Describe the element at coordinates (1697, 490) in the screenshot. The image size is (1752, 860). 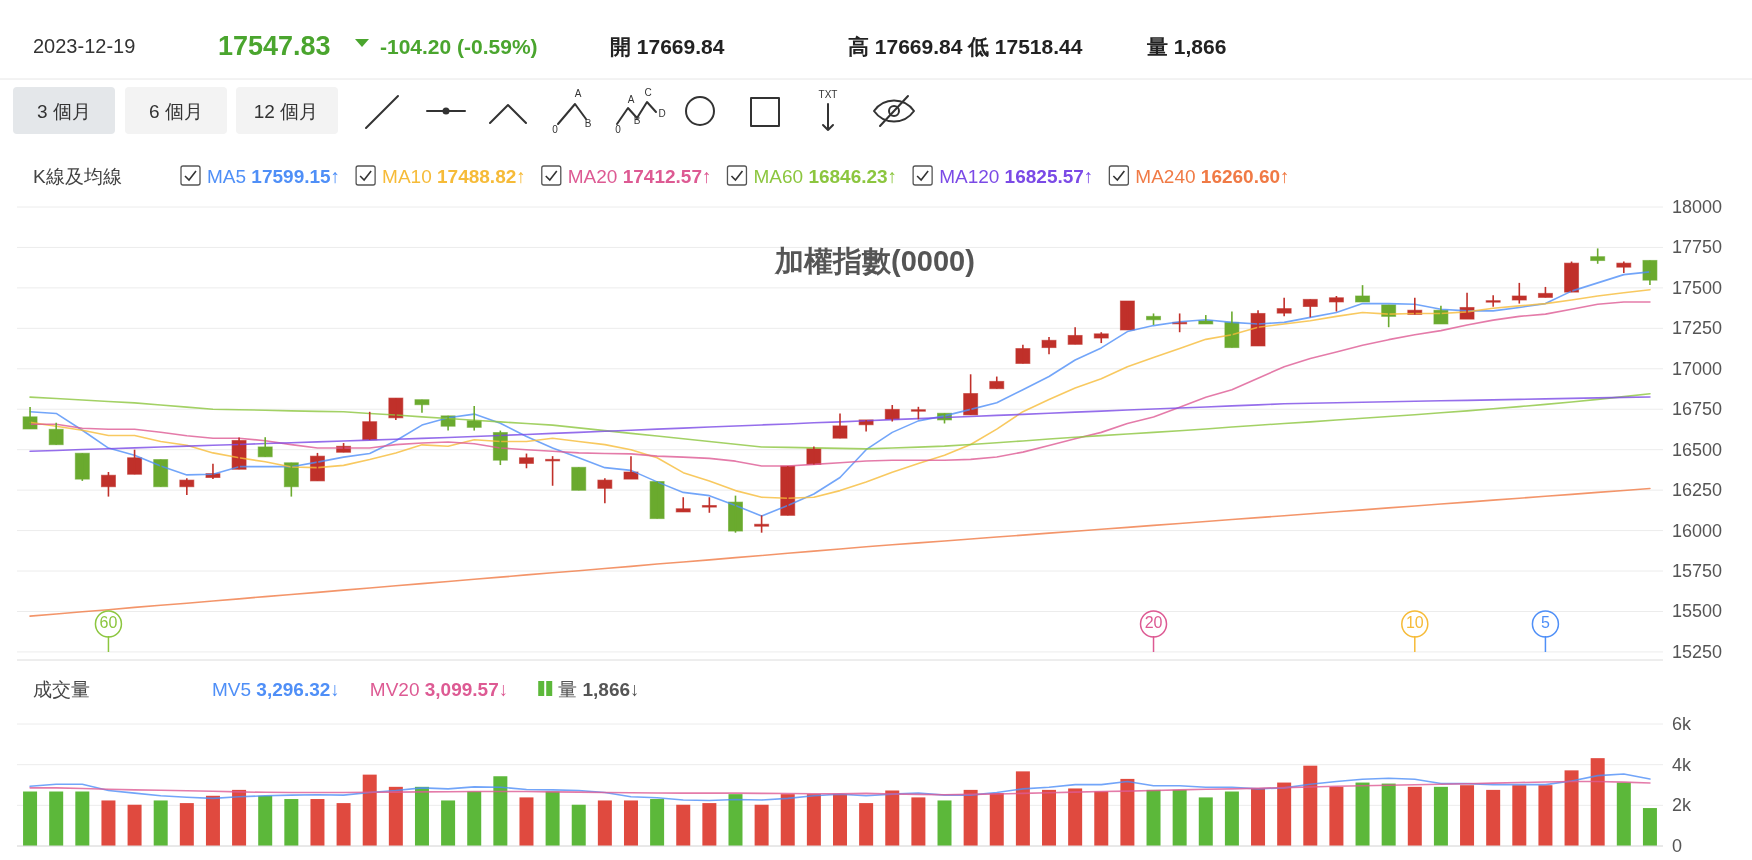
I see `y-tick-label: 16250` at that location.